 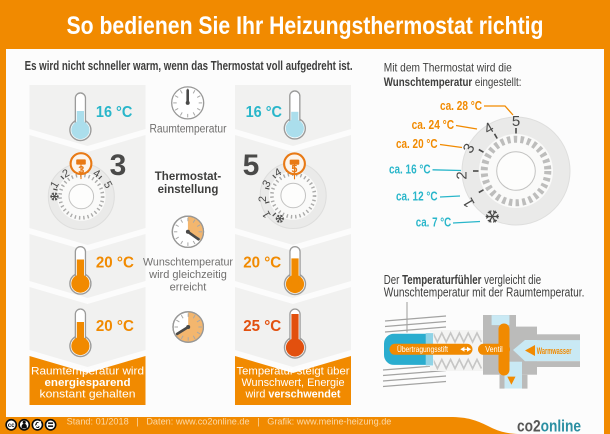 What do you see at coordinates (188, 177) in the screenshot?
I see `svg-text: Thermostat-` at bounding box center [188, 177].